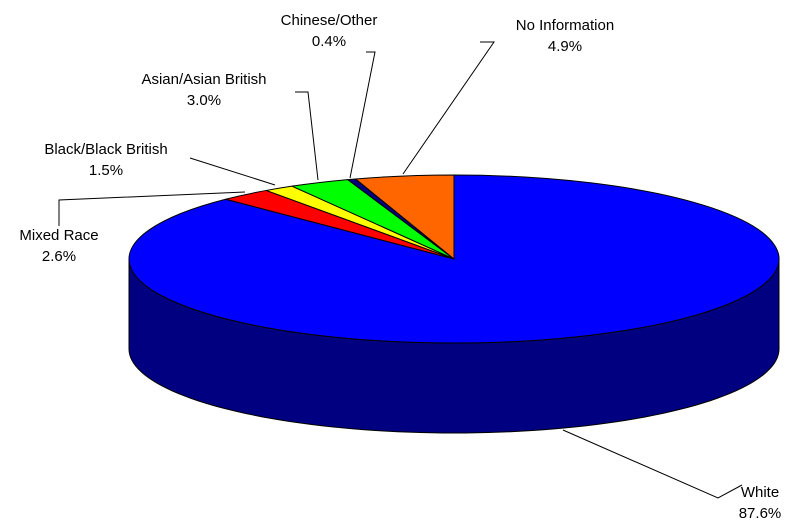 The width and height of the screenshot is (788, 527). Describe the element at coordinates (565, 46) in the screenshot. I see `slice-value-no-information: 4.9%` at that location.